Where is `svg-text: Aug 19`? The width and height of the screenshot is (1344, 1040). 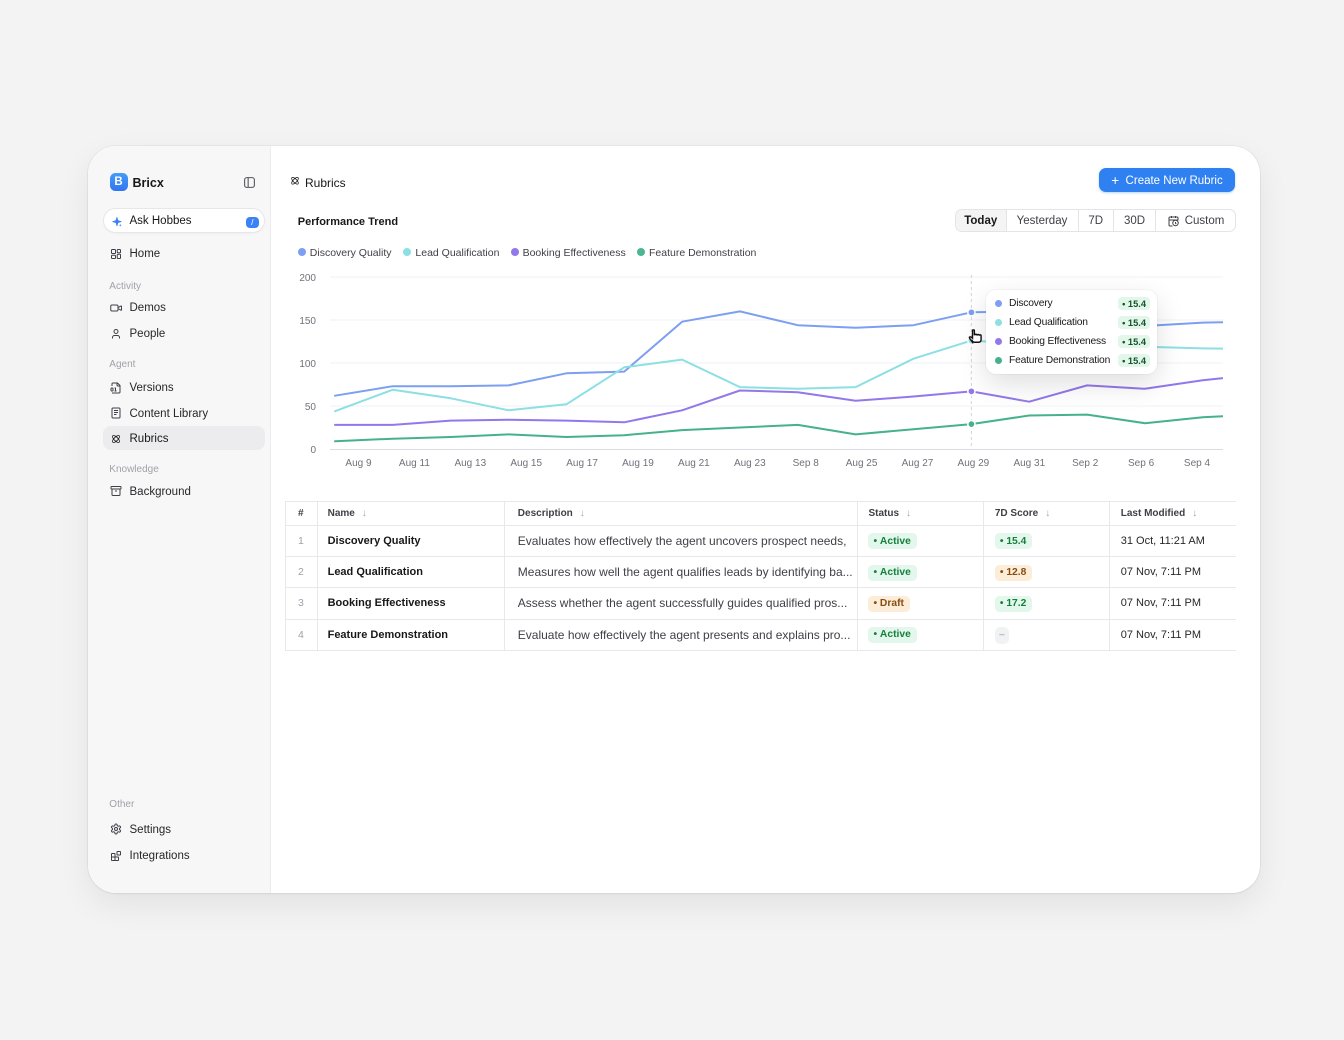 svg-text: Aug 19 is located at coordinates (638, 463).